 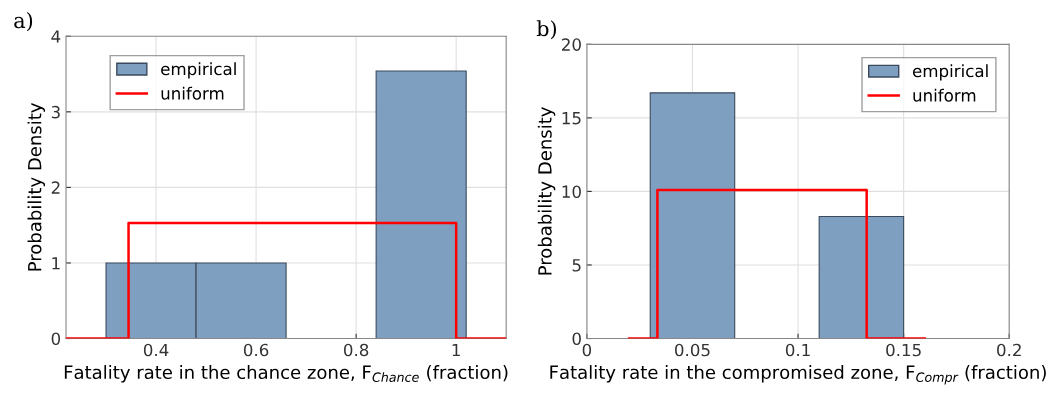 I want to click on y-tick-label: 1, so click(x=56, y=263).